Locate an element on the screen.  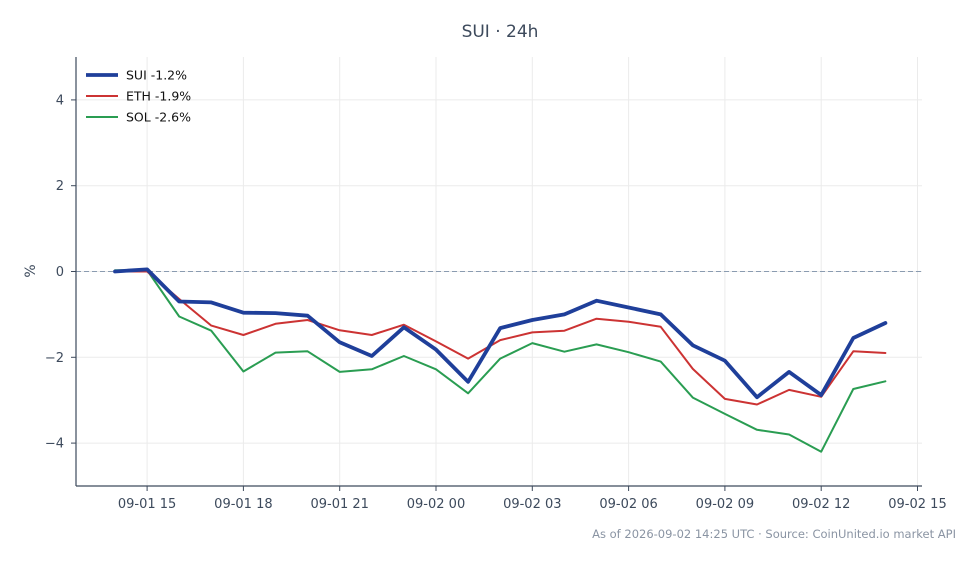
y-tick-label: 4 is located at coordinates (60, 100).